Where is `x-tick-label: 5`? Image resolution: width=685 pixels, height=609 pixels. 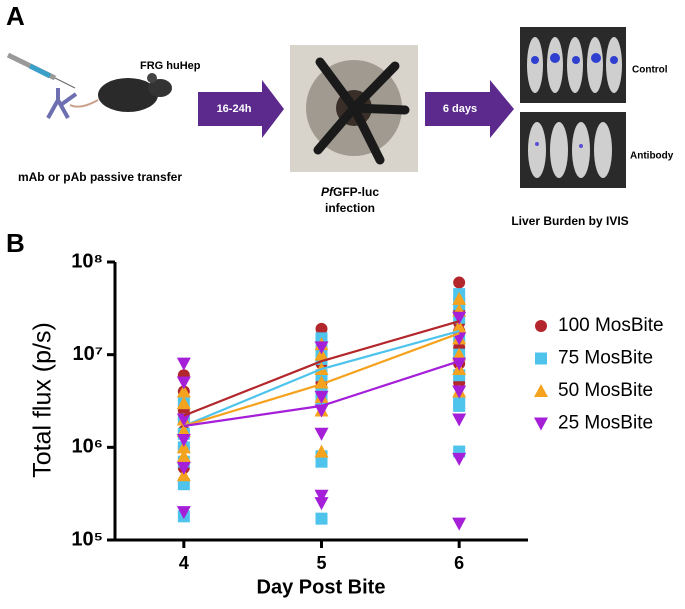
x-tick-label: 5 is located at coordinates (321, 563).